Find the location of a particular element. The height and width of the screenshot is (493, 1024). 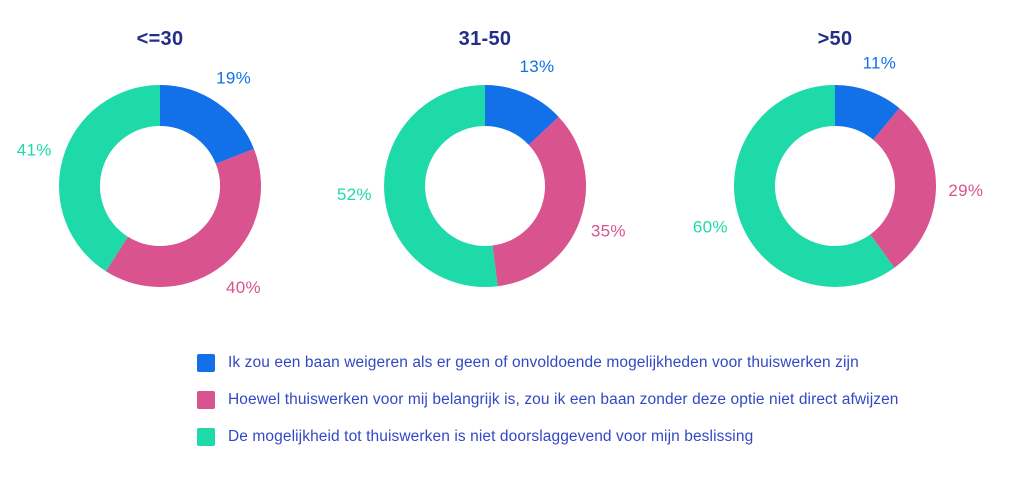

slice-percent-label: 19% is located at coordinates (233, 78).